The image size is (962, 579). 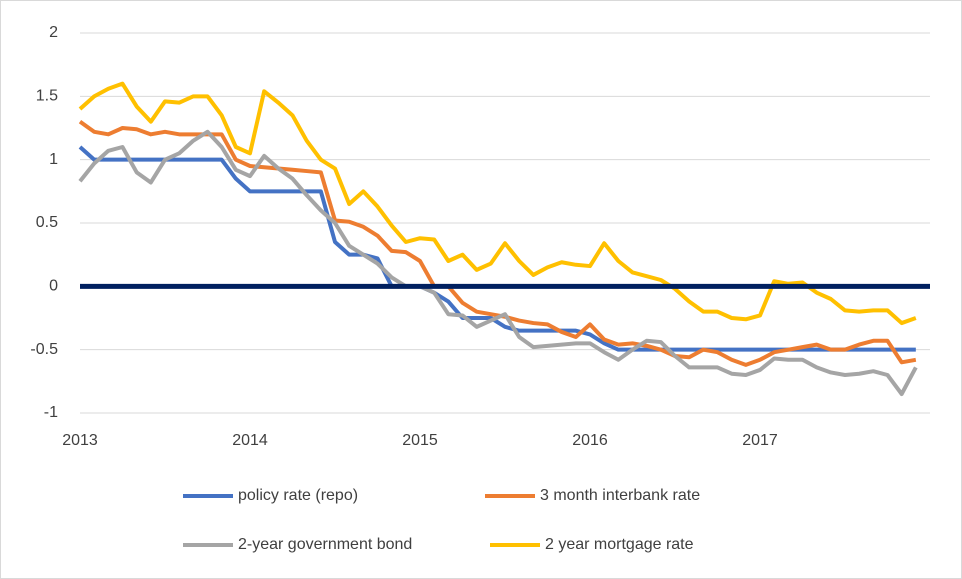 What do you see at coordinates (619, 544) in the screenshot?
I see `legend-label: 2 year mortgage rate` at bounding box center [619, 544].